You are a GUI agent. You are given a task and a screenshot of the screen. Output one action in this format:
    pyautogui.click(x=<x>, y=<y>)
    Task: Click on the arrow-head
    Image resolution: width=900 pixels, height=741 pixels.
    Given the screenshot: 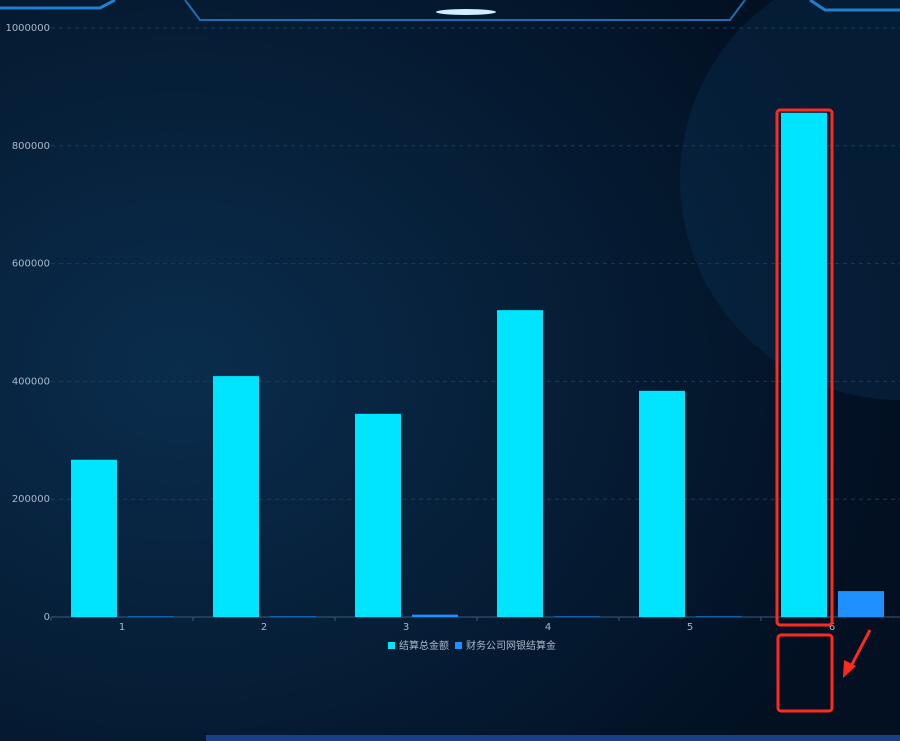 What is the action you would take?
    pyautogui.click(x=849, y=669)
    